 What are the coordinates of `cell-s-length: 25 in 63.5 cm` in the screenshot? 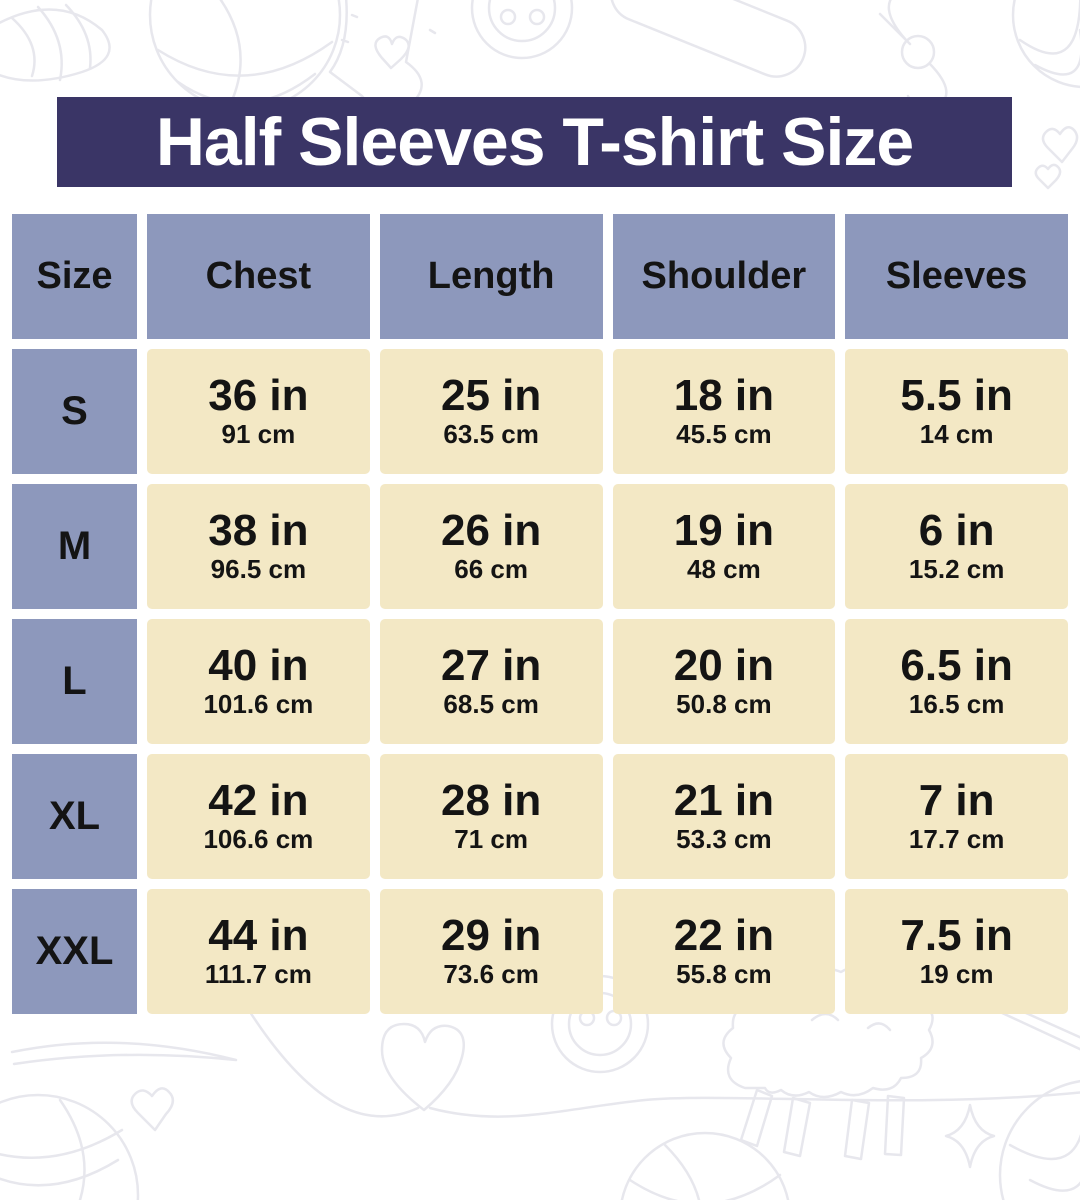 It's located at (491, 411).